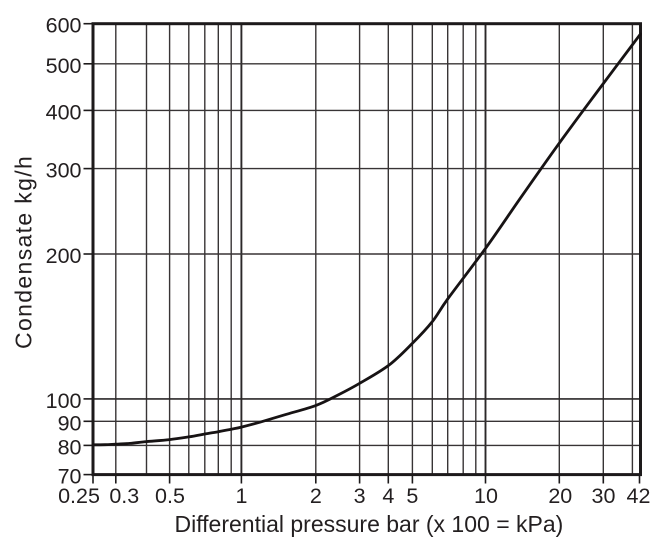 The height and width of the screenshot is (548, 663). I want to click on svg-text: 400, so click(64, 112).